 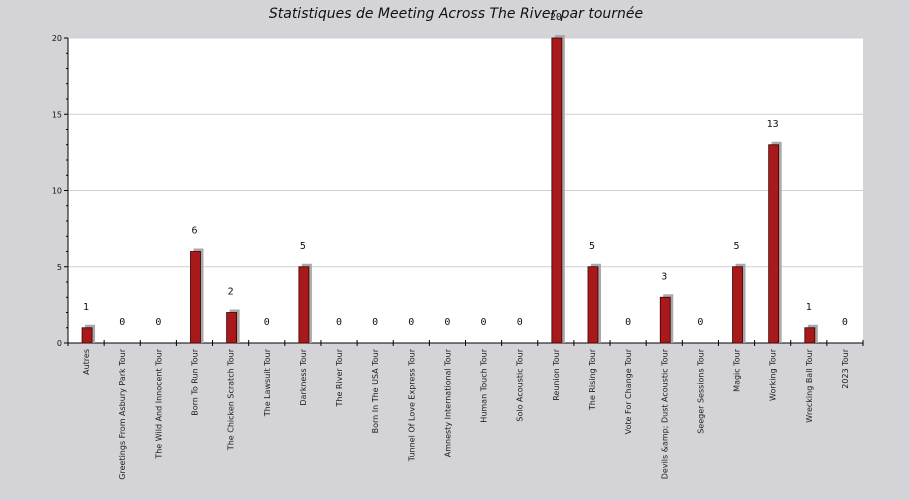 I want to click on y-tick-label: 5, so click(x=59, y=267).